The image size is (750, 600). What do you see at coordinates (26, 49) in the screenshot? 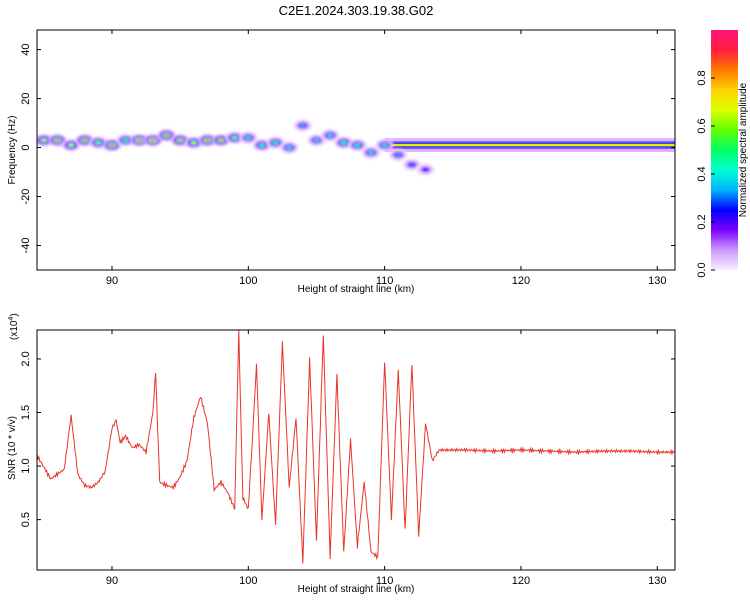
I see `y-tick-label: 40` at bounding box center [26, 49].